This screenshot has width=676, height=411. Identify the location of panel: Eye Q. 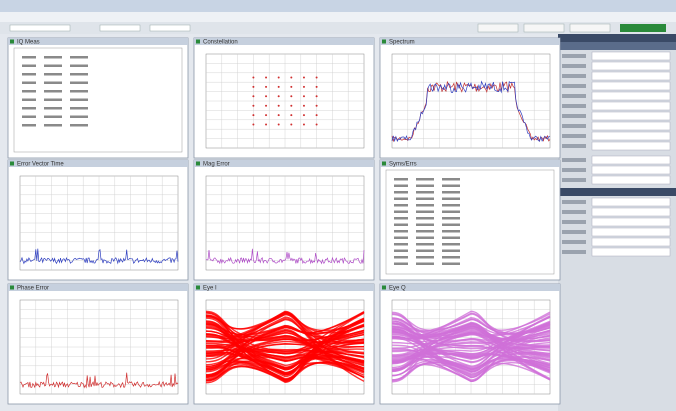
(470, 344).